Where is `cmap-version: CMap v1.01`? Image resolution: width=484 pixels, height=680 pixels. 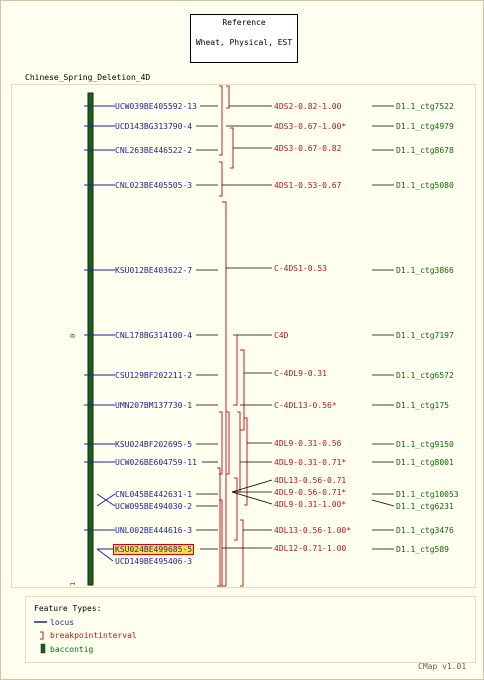
cmap-version: CMap v1.01 is located at coordinates (442, 666).